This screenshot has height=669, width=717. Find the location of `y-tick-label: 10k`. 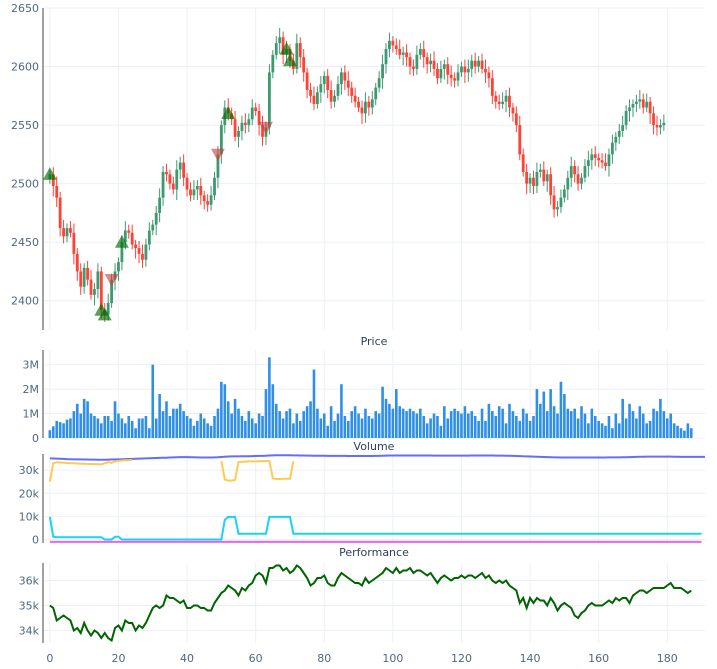

y-tick-label: 10k is located at coordinates (29, 516).